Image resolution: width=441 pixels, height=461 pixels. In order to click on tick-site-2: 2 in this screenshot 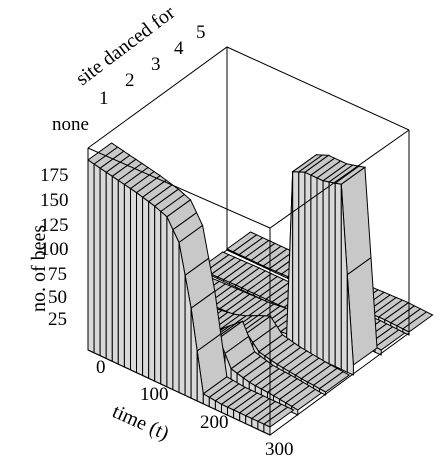, I will do `click(130, 80)`.